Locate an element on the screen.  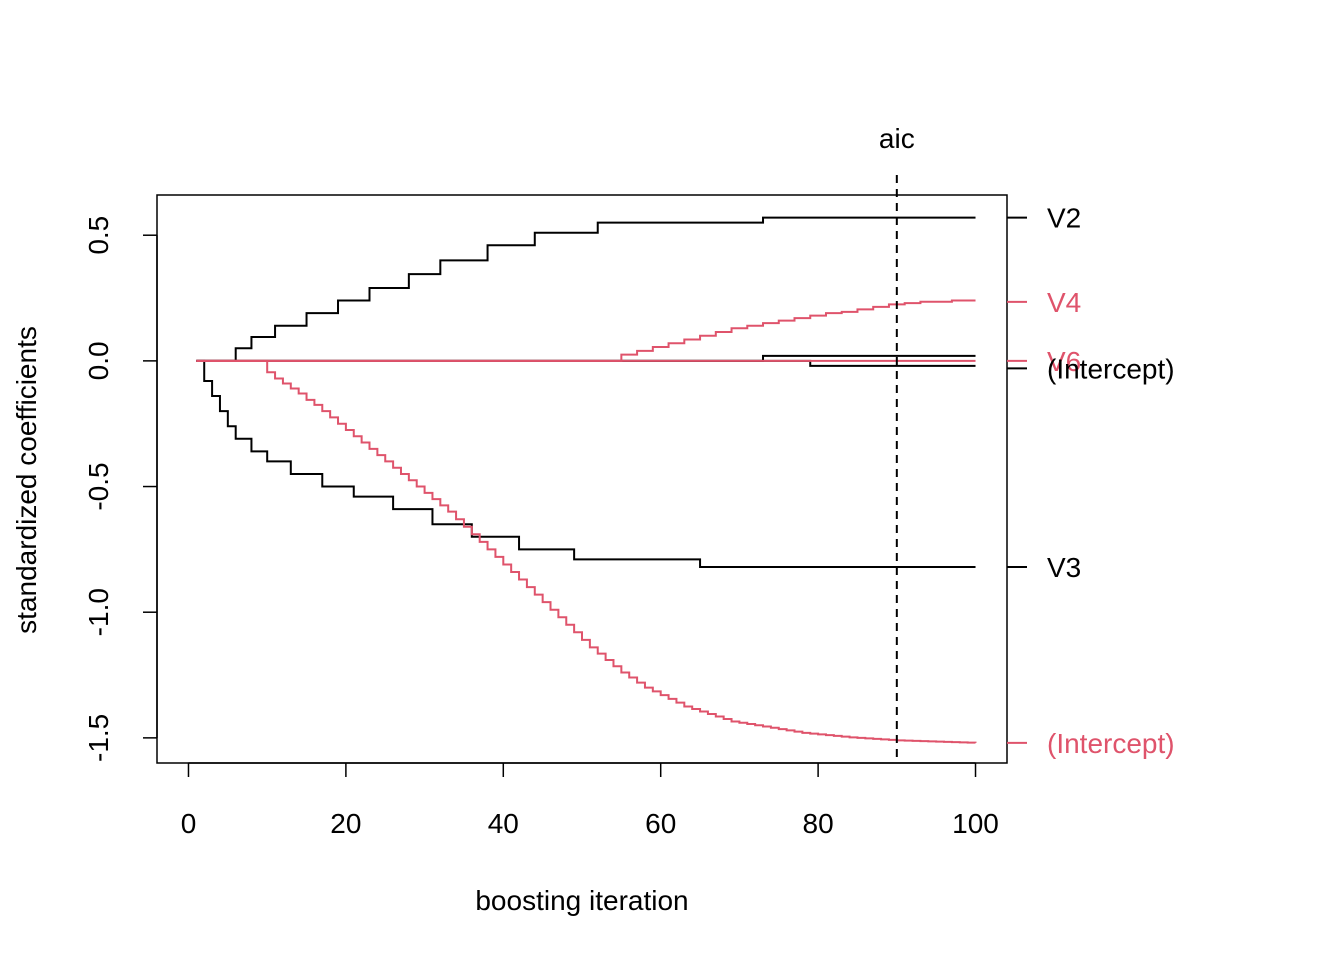
x-axis-label: boosting iteration is located at coordinates (581, 900).